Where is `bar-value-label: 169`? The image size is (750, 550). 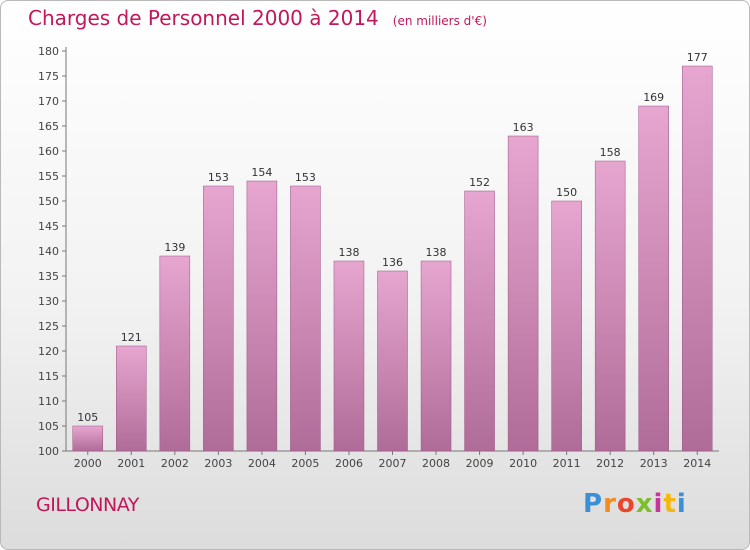
bar-value-label: 169 is located at coordinates (653, 97).